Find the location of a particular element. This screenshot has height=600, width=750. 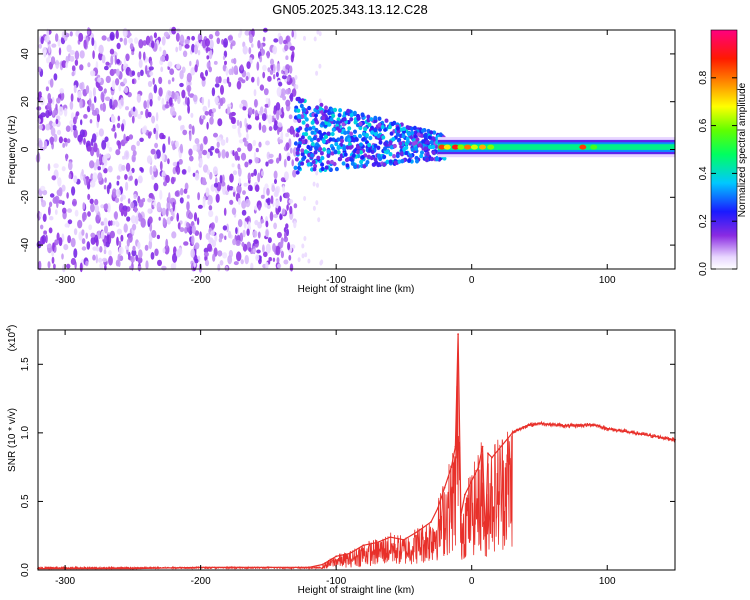

spectrogram-hot-spot is located at coordinates (442, 147).